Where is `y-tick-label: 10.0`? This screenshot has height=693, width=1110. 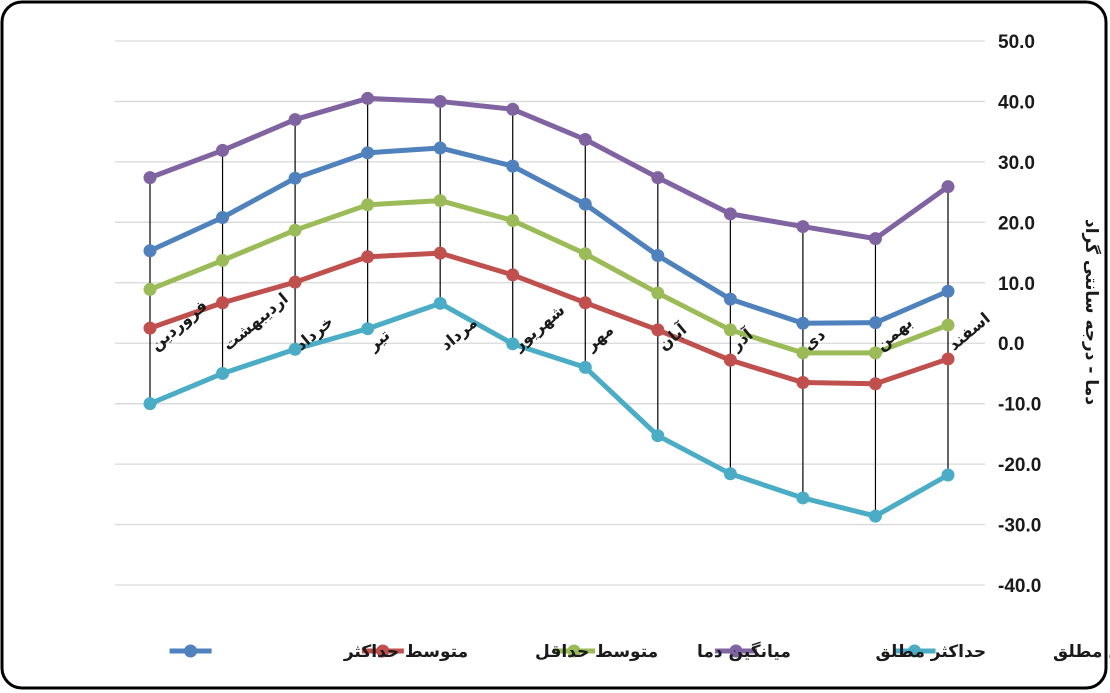
y-tick-label: 10.0 is located at coordinates (1016, 284).